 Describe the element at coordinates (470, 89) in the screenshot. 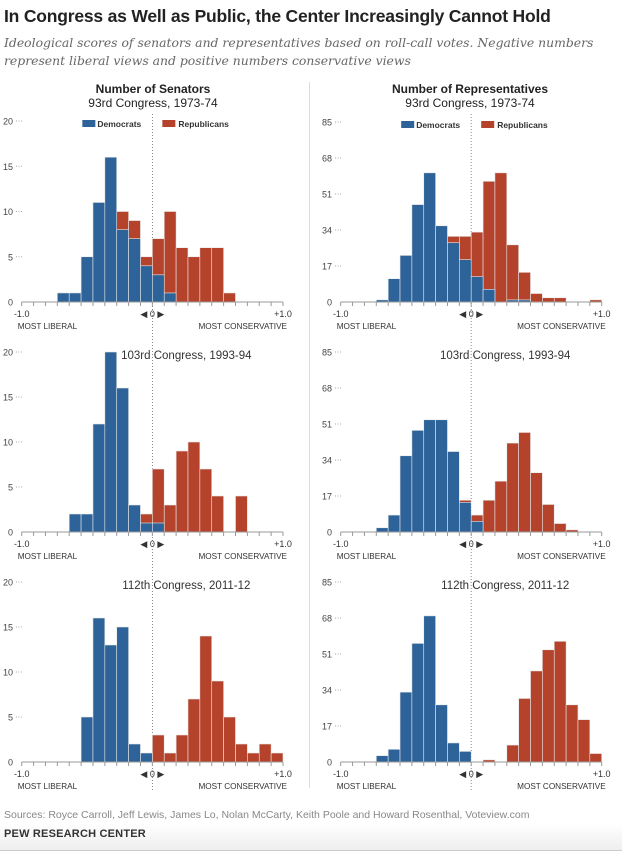

I see `house-heading: Number of Representatives` at that location.